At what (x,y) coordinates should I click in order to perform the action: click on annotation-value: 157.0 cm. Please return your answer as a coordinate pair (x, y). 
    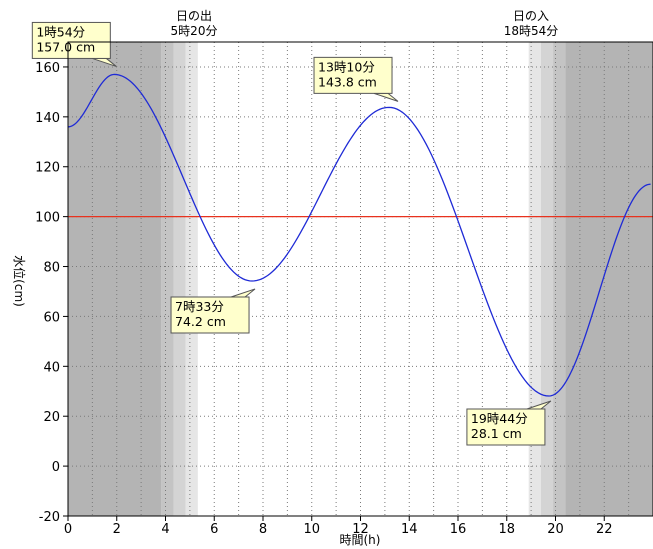
    Looking at the image, I should click on (65, 46).